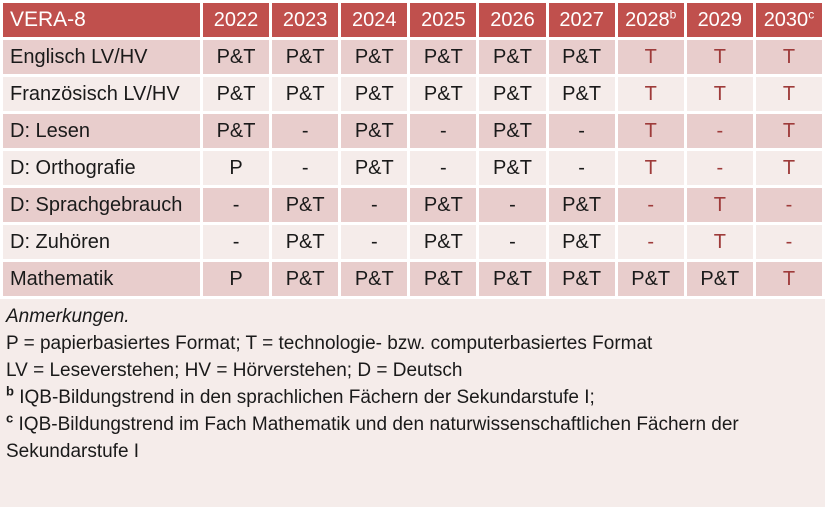  What do you see at coordinates (101, 20) in the screenshot?
I see `table-title: VERA-8` at bounding box center [101, 20].